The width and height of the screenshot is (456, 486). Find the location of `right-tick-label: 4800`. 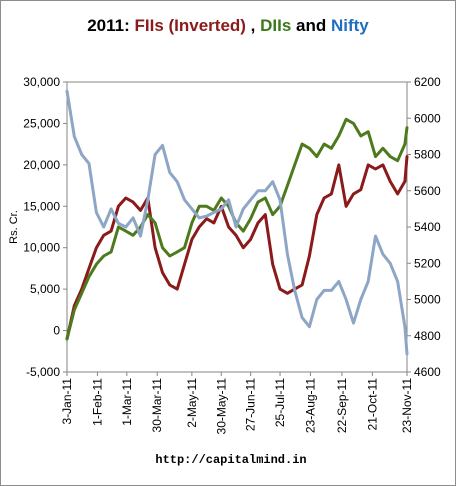

right-tick-label: 4800 is located at coordinates (427, 336).